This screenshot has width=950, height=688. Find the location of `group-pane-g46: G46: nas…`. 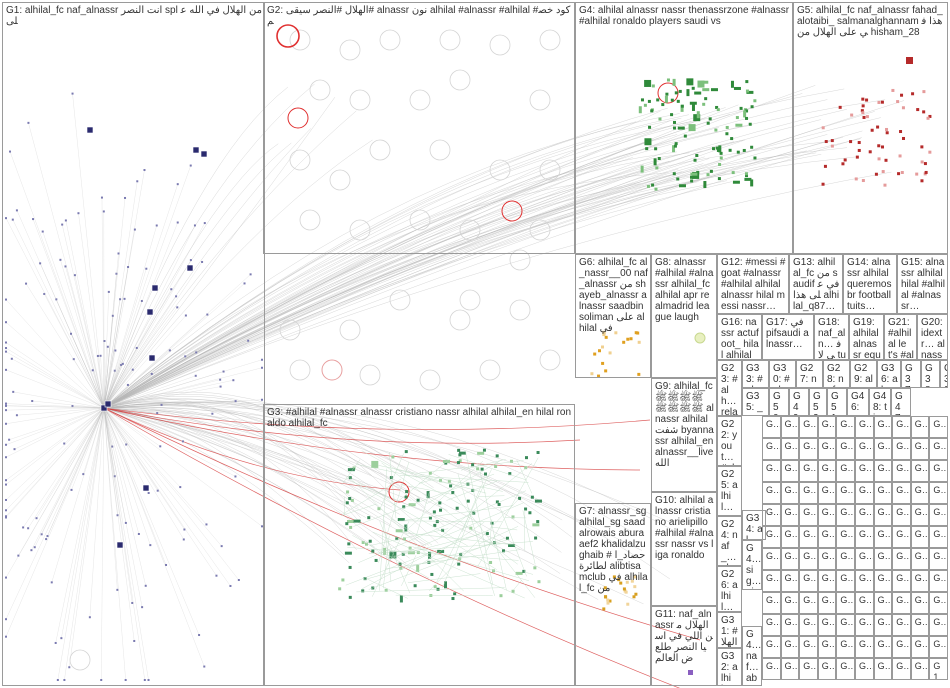

group-pane-g46: G46: nas… is located at coordinates (858, 402).